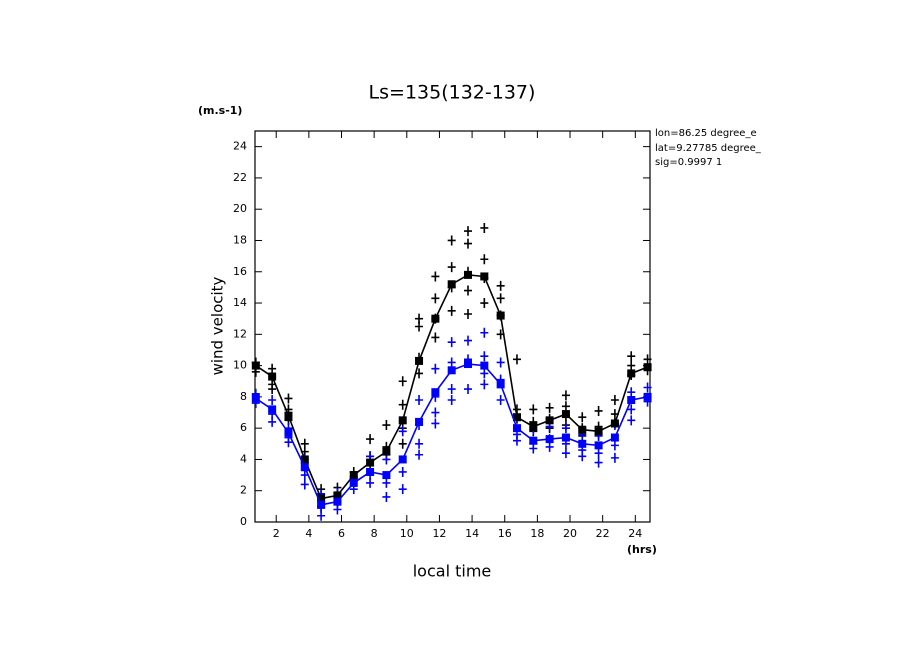 The height and width of the screenshot is (658, 904). What do you see at coordinates (537, 533) in the screenshot?
I see `x-tick-label: 18` at bounding box center [537, 533].